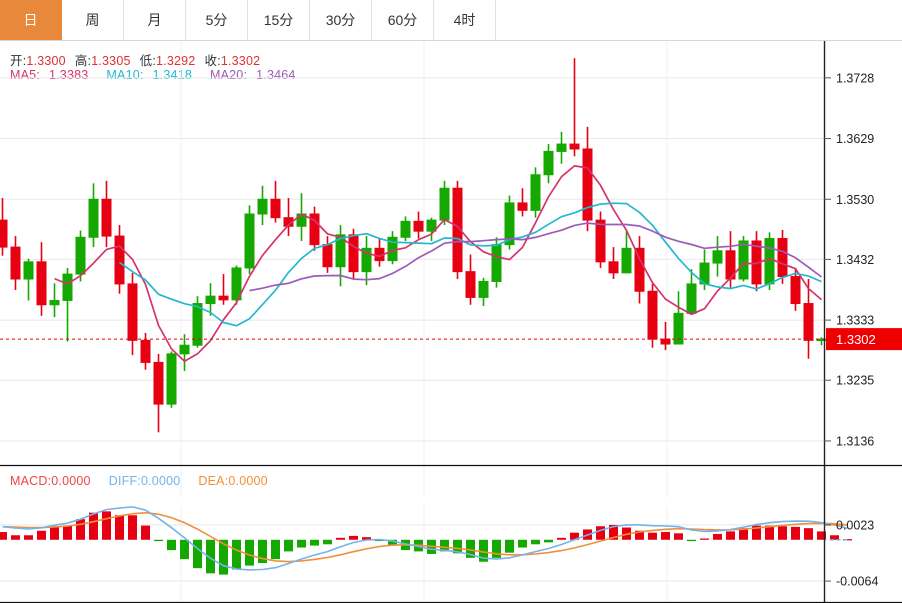 The height and width of the screenshot is (603, 902). I want to click on price-tick-label: 1.3432, so click(855, 260).